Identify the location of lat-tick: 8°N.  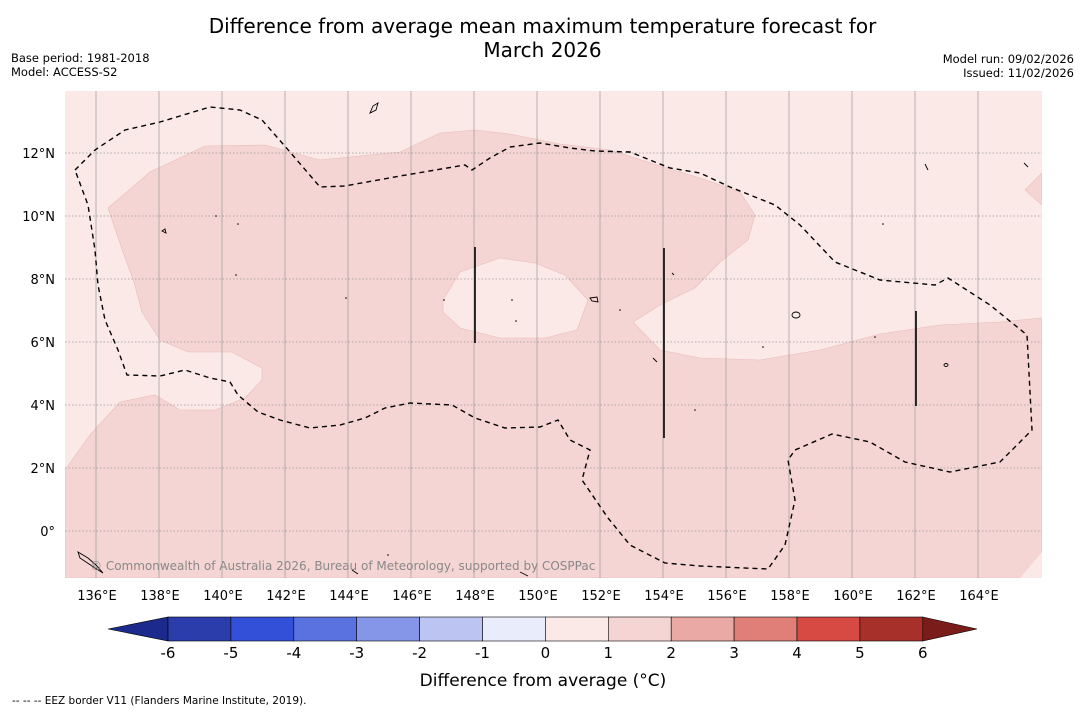
(43, 280).